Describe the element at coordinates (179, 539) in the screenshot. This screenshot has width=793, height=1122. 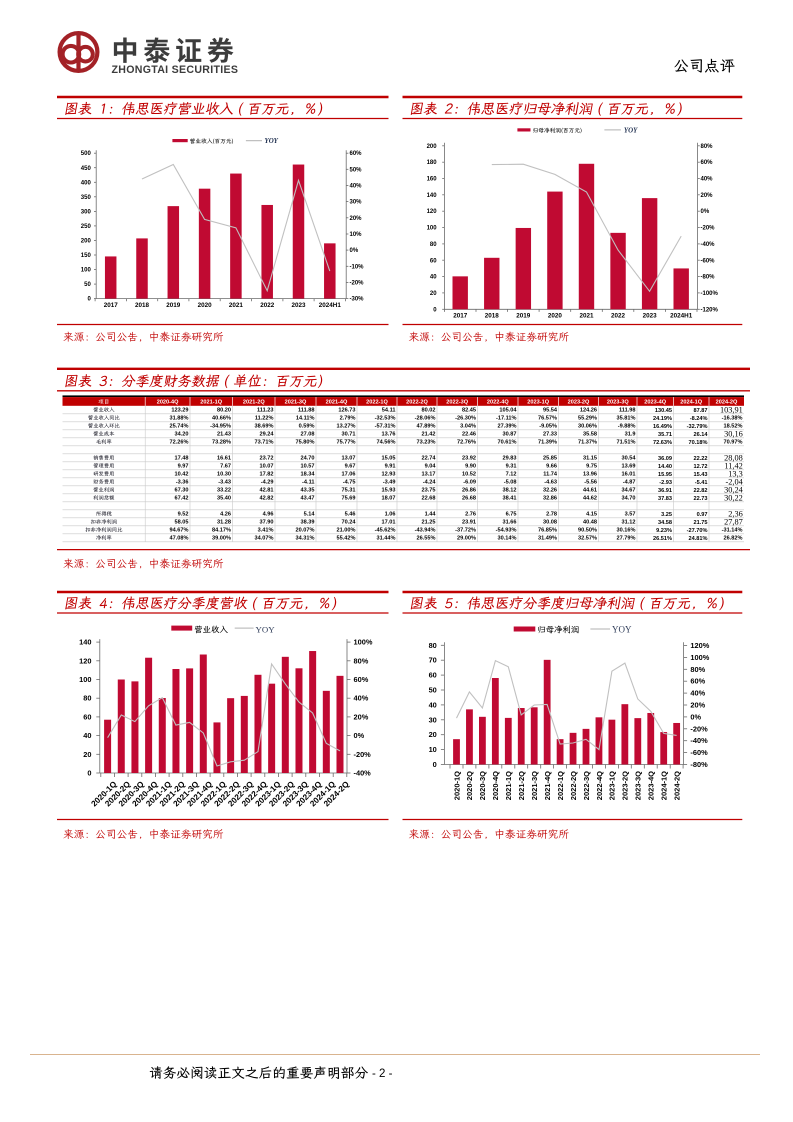
I see `svg-text: 47.08%` at that location.